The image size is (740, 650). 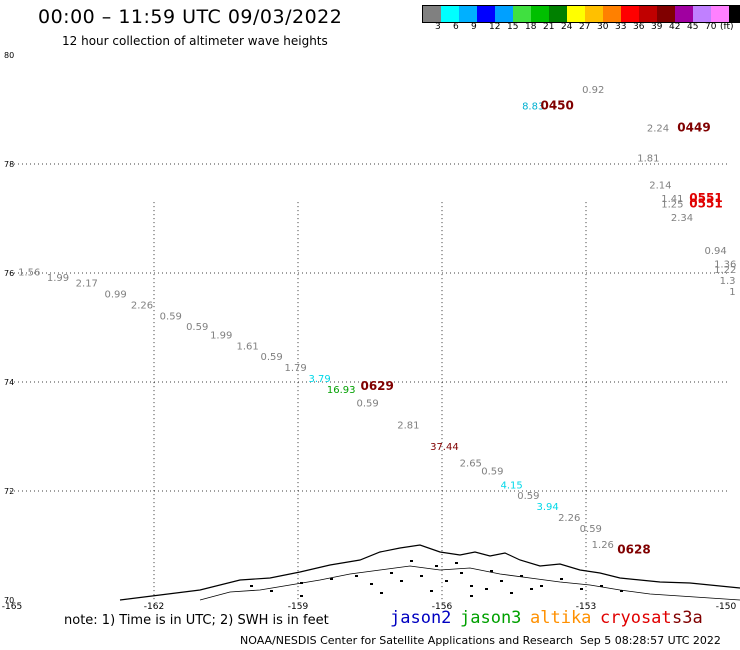 What do you see at coordinates (672, 205) in the screenshot?
I see `wave-height-label: 1.25` at bounding box center [672, 205].